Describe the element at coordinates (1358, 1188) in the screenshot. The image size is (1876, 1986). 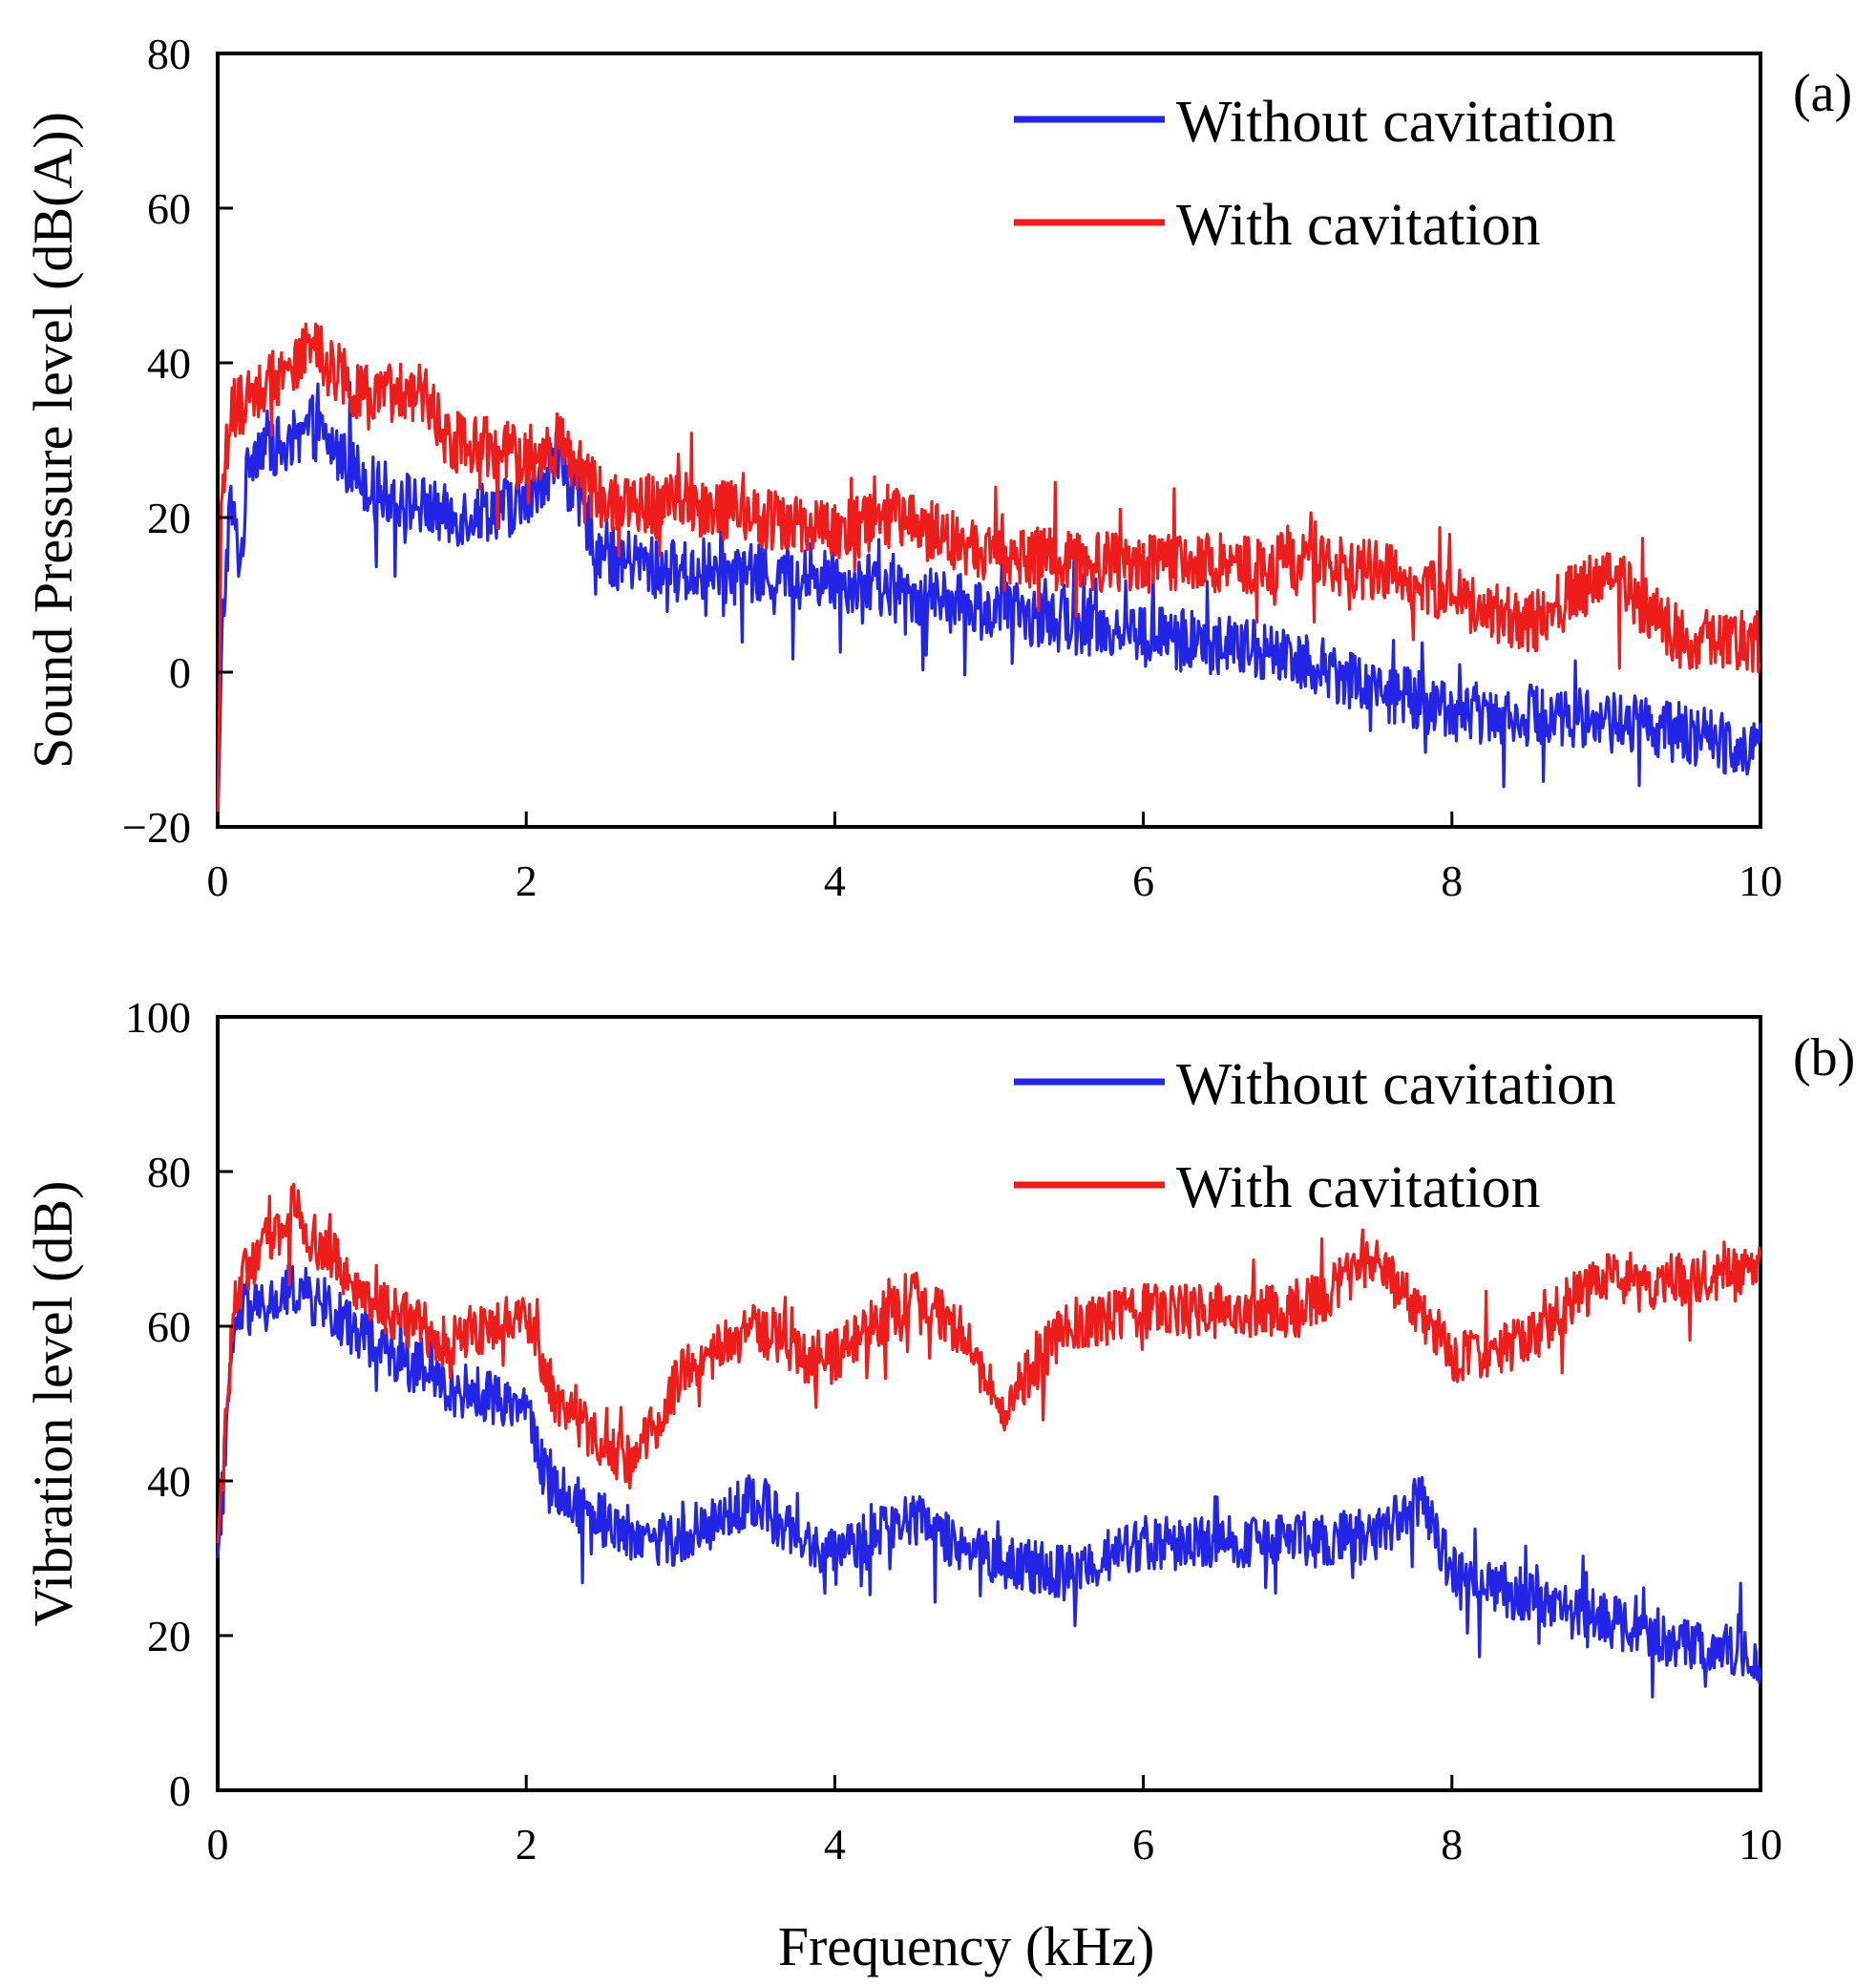
I see `legend-label-with-b: With cavitation` at that location.